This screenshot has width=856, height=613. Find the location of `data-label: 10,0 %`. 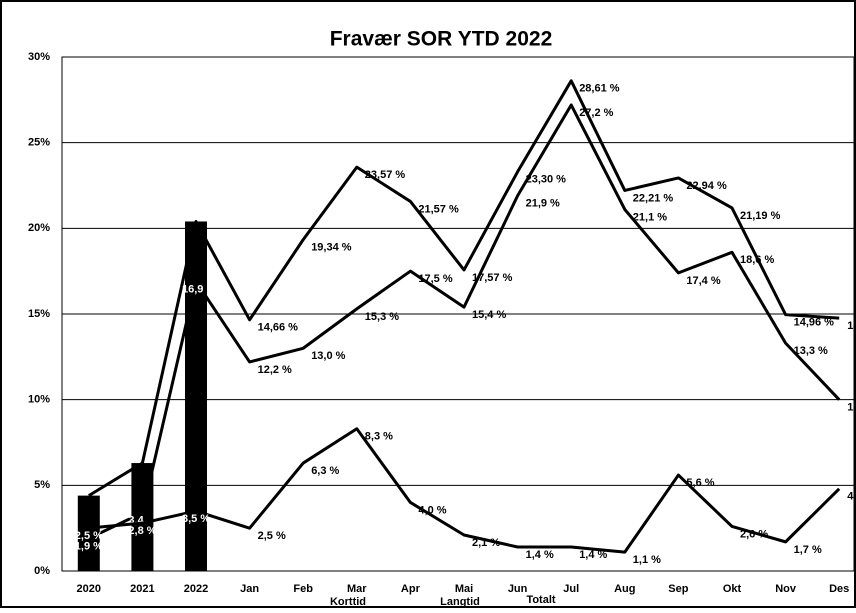

data-label: 10,0 % is located at coordinates (851, 408).